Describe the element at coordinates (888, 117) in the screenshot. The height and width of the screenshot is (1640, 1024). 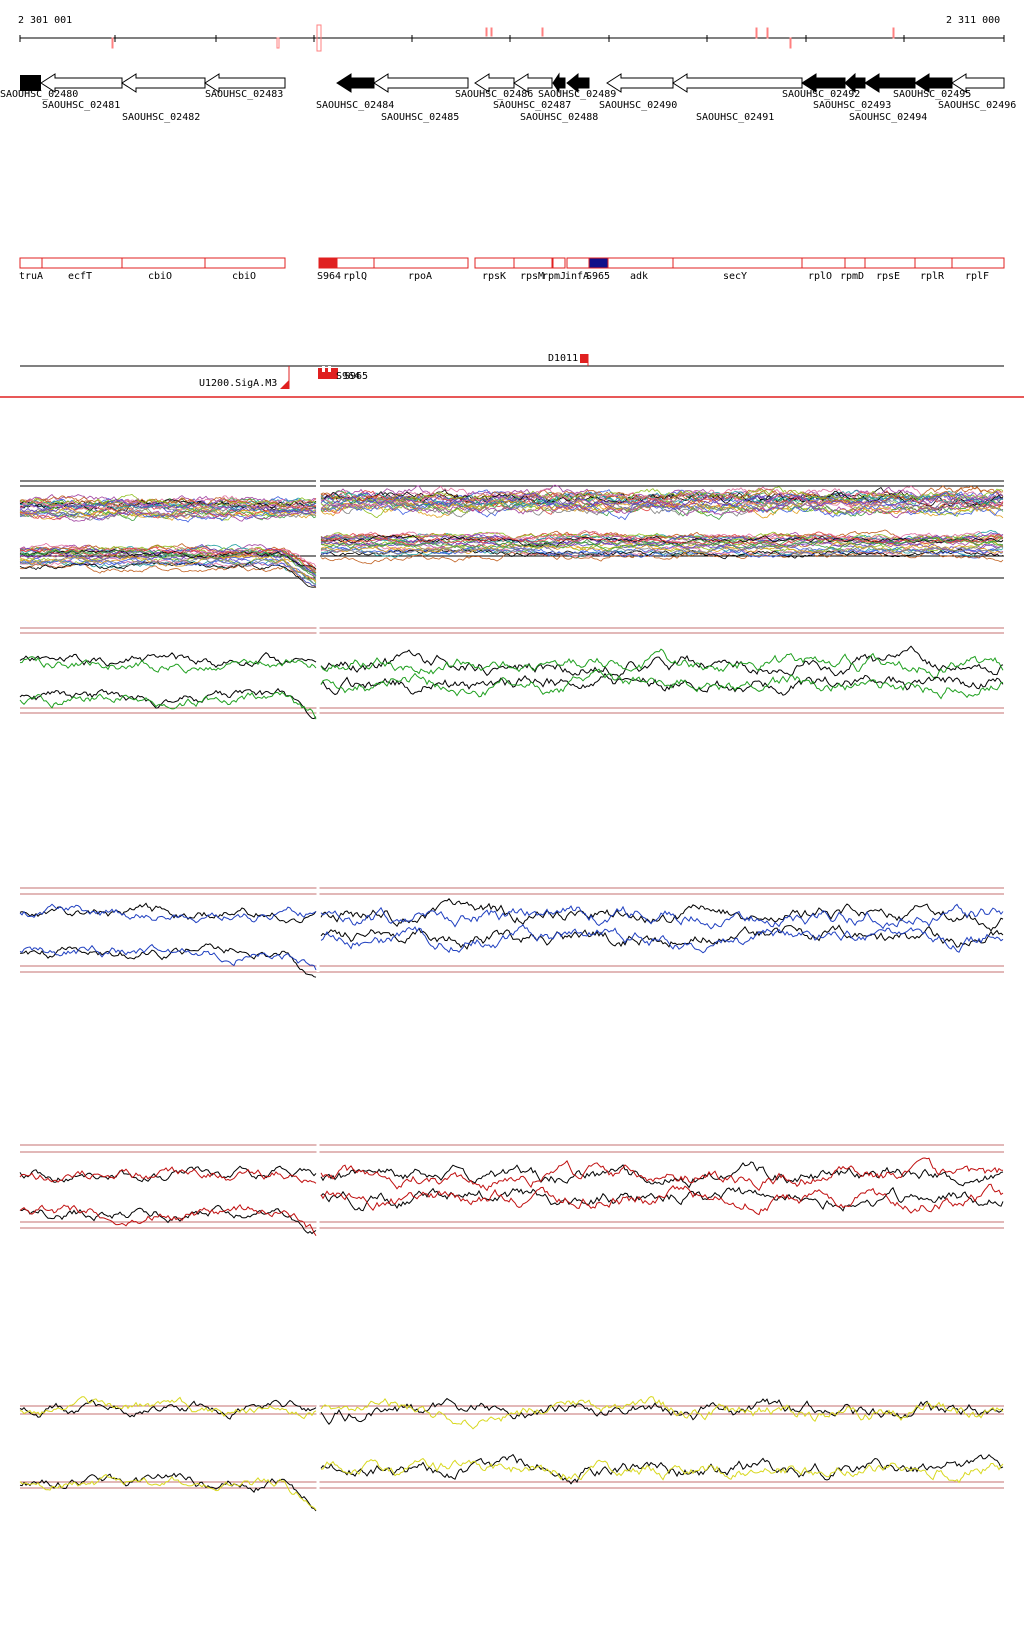
I see `gene-label: SAOUHSC_02494` at that location.